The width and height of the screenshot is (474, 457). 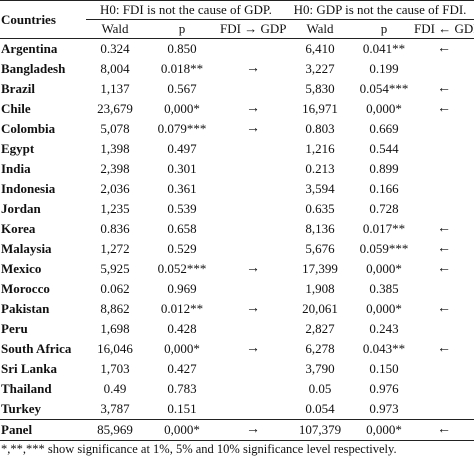 What do you see at coordinates (182, 169) in the screenshot?
I see `p1-cell: 0.301` at bounding box center [182, 169].